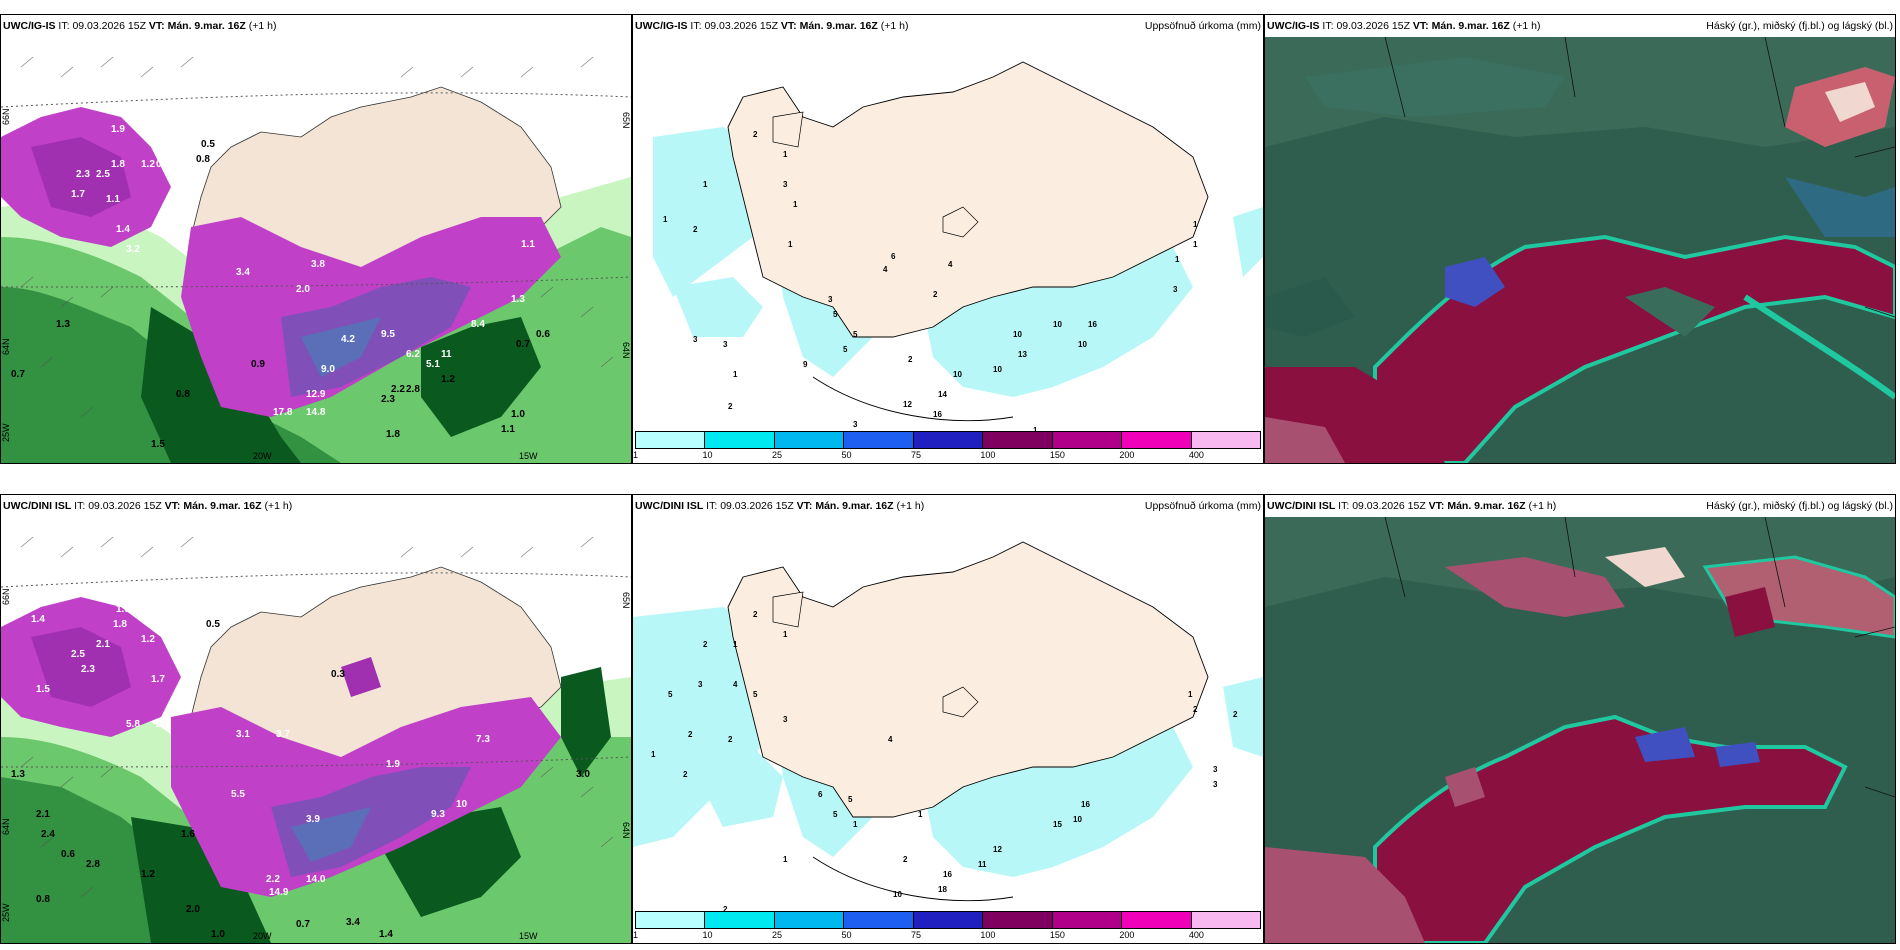  What do you see at coordinates (238, 794) in the screenshot?
I see `value-label: 5.5` at bounding box center [238, 794].